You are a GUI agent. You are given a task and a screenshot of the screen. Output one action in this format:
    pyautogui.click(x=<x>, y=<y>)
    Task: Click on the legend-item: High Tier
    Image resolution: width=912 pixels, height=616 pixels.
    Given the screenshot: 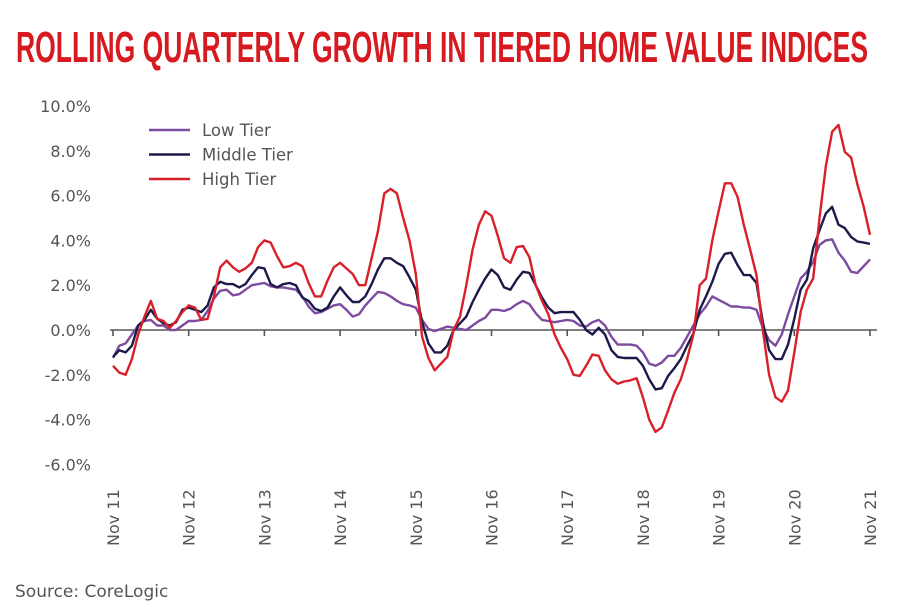 What is the action you would take?
    pyautogui.click(x=212, y=179)
    